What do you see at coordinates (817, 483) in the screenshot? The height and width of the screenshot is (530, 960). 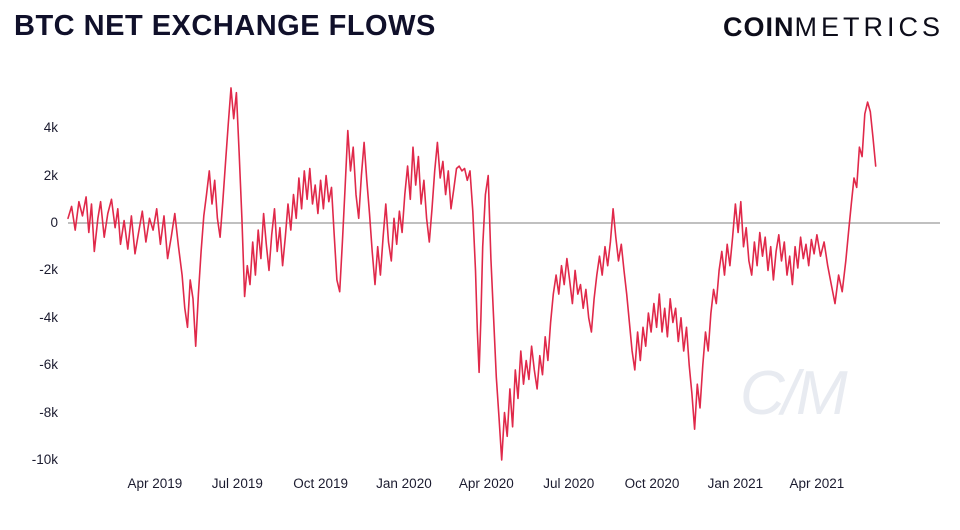 I see `x-axis-label: Apr 2021` at bounding box center [817, 483].